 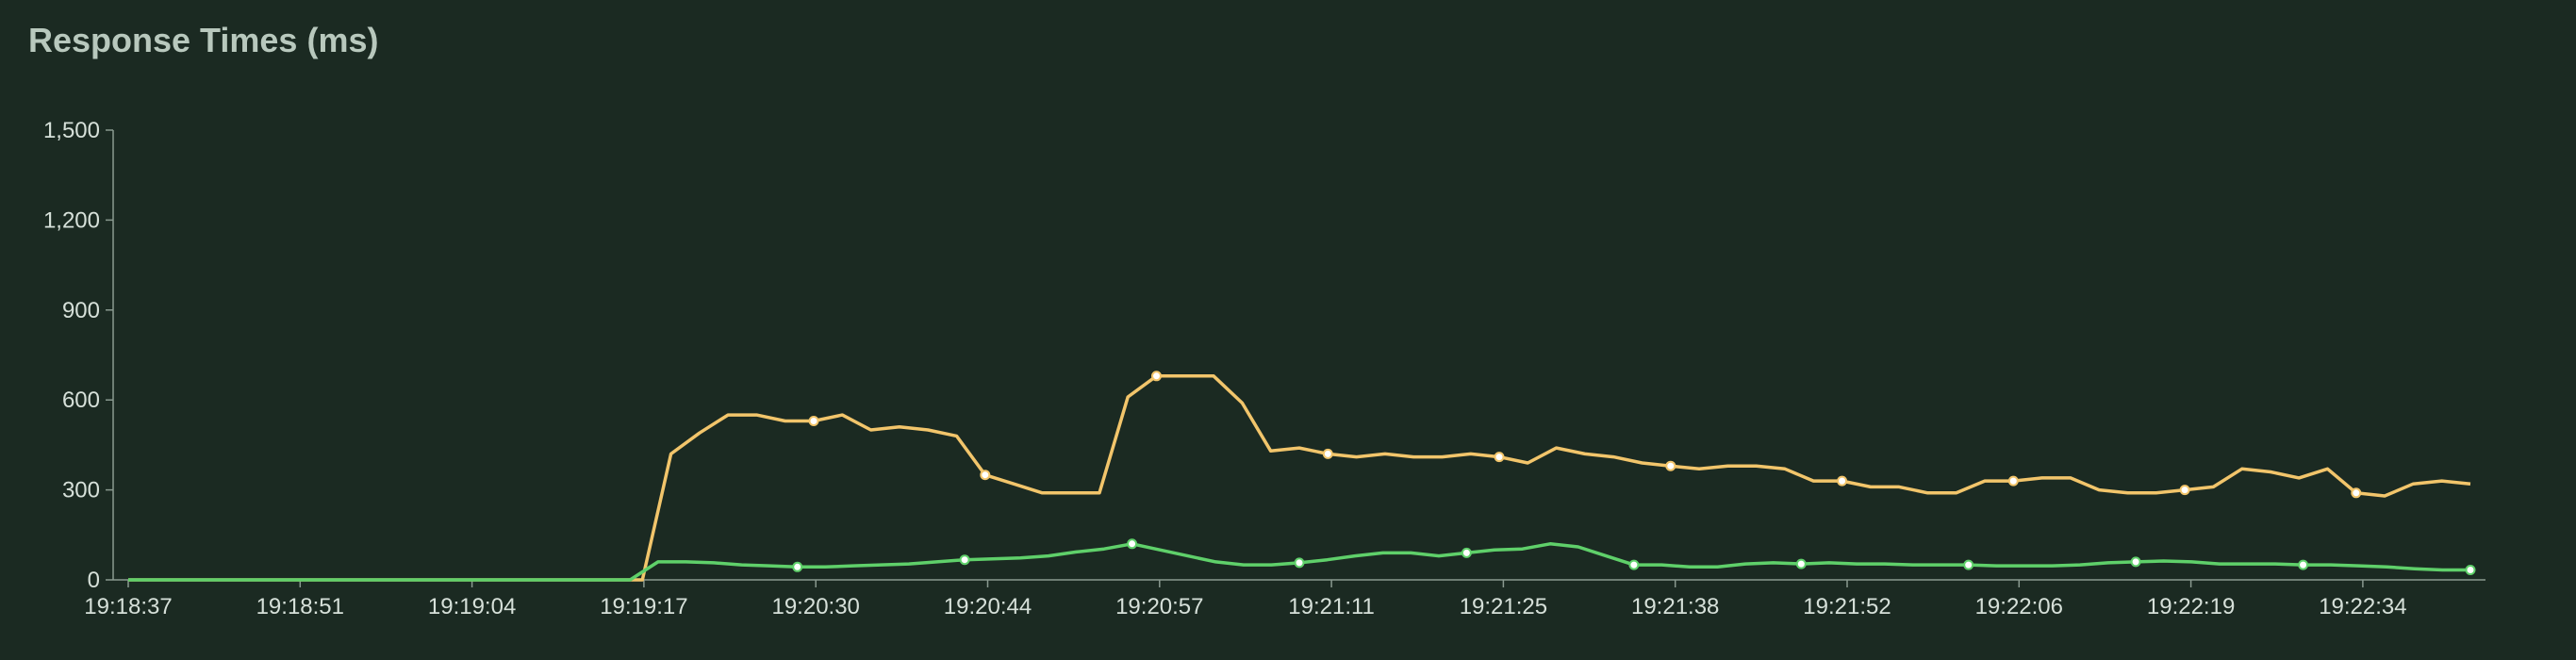 I want to click on y-tick-label: 300, so click(x=81, y=490).